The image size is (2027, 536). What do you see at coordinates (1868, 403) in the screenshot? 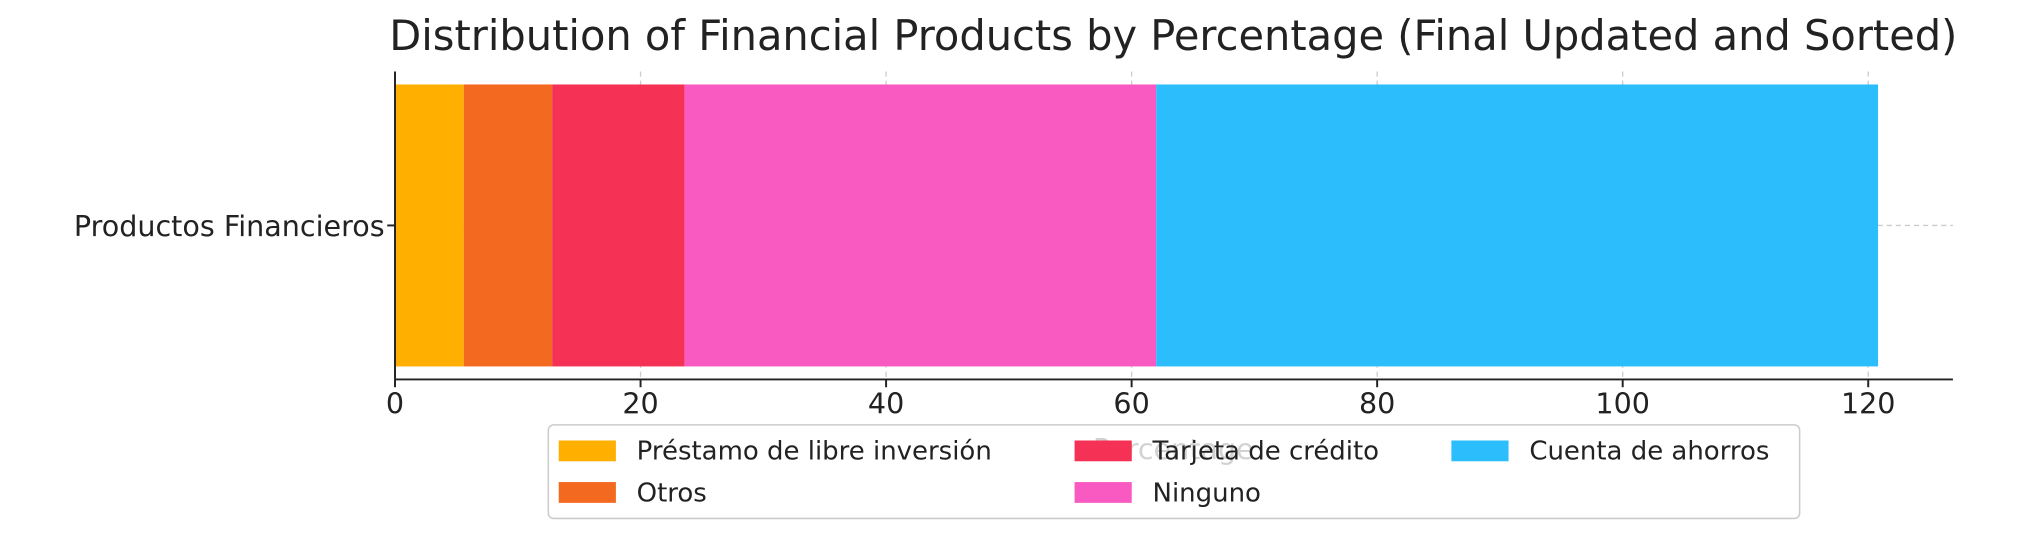
I see `x-tick-label: 120` at bounding box center [1868, 403].